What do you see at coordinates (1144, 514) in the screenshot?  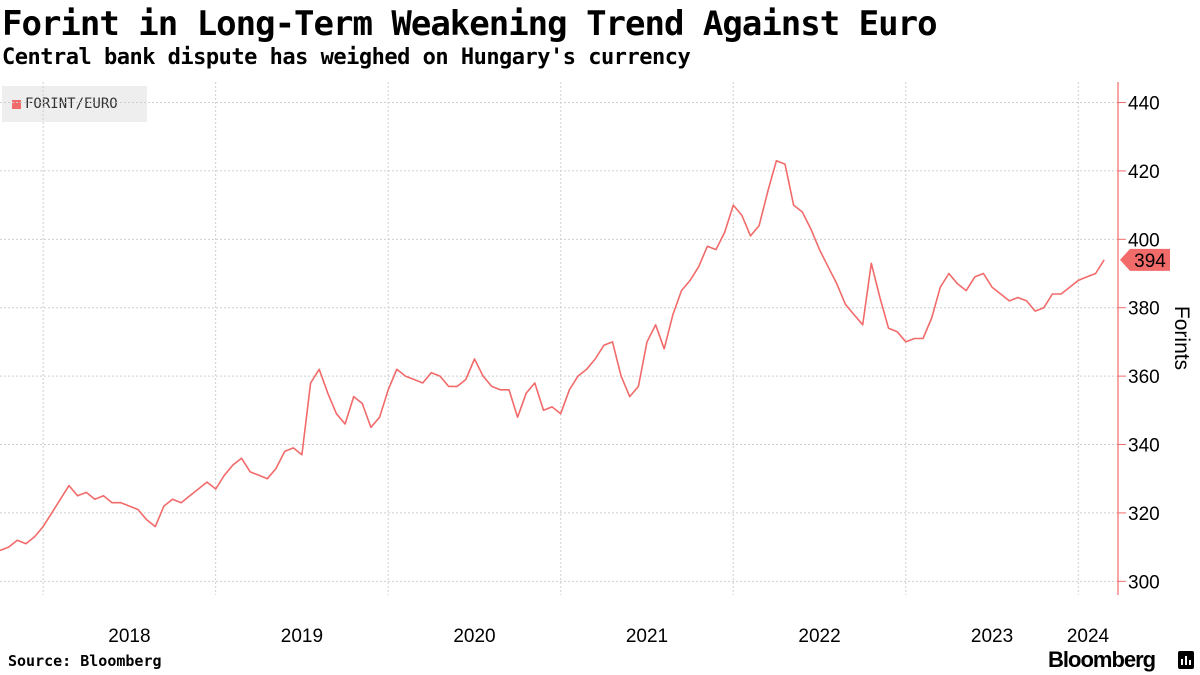 I see `y-tick-label: 320` at bounding box center [1144, 514].